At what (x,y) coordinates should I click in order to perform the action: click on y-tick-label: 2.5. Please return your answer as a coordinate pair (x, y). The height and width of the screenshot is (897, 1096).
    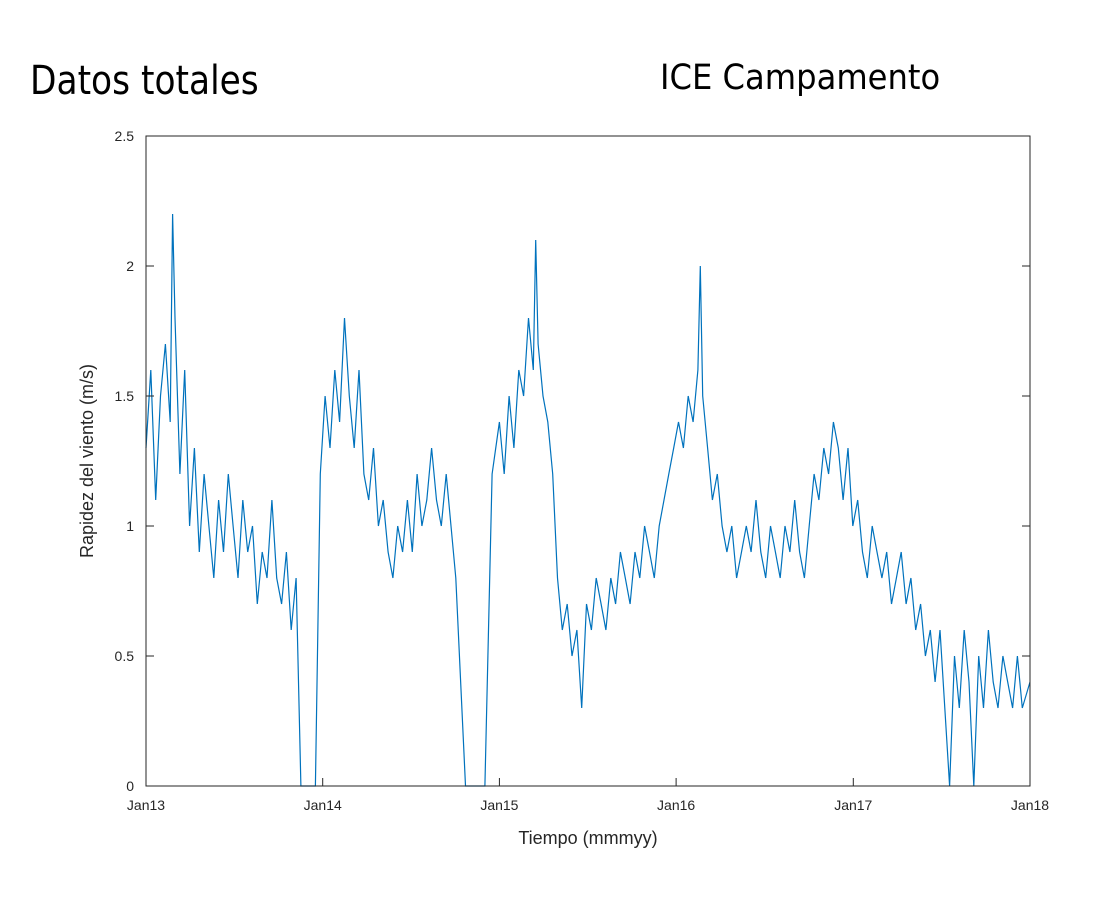
    Looking at the image, I should click on (125, 136).